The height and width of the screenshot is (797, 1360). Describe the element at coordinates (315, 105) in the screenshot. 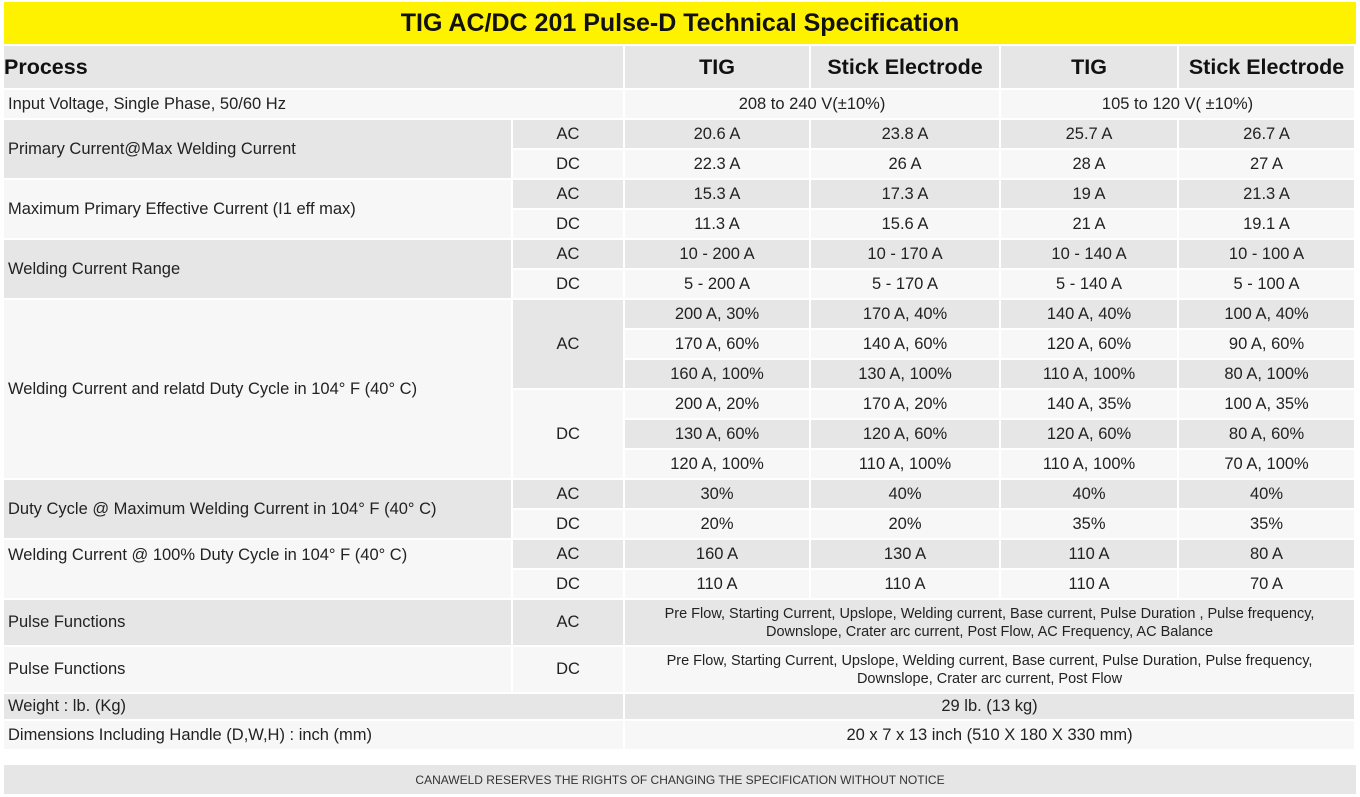

I see `row-label: Input Voltage, Single Phase, 50/60 Hz` at that location.